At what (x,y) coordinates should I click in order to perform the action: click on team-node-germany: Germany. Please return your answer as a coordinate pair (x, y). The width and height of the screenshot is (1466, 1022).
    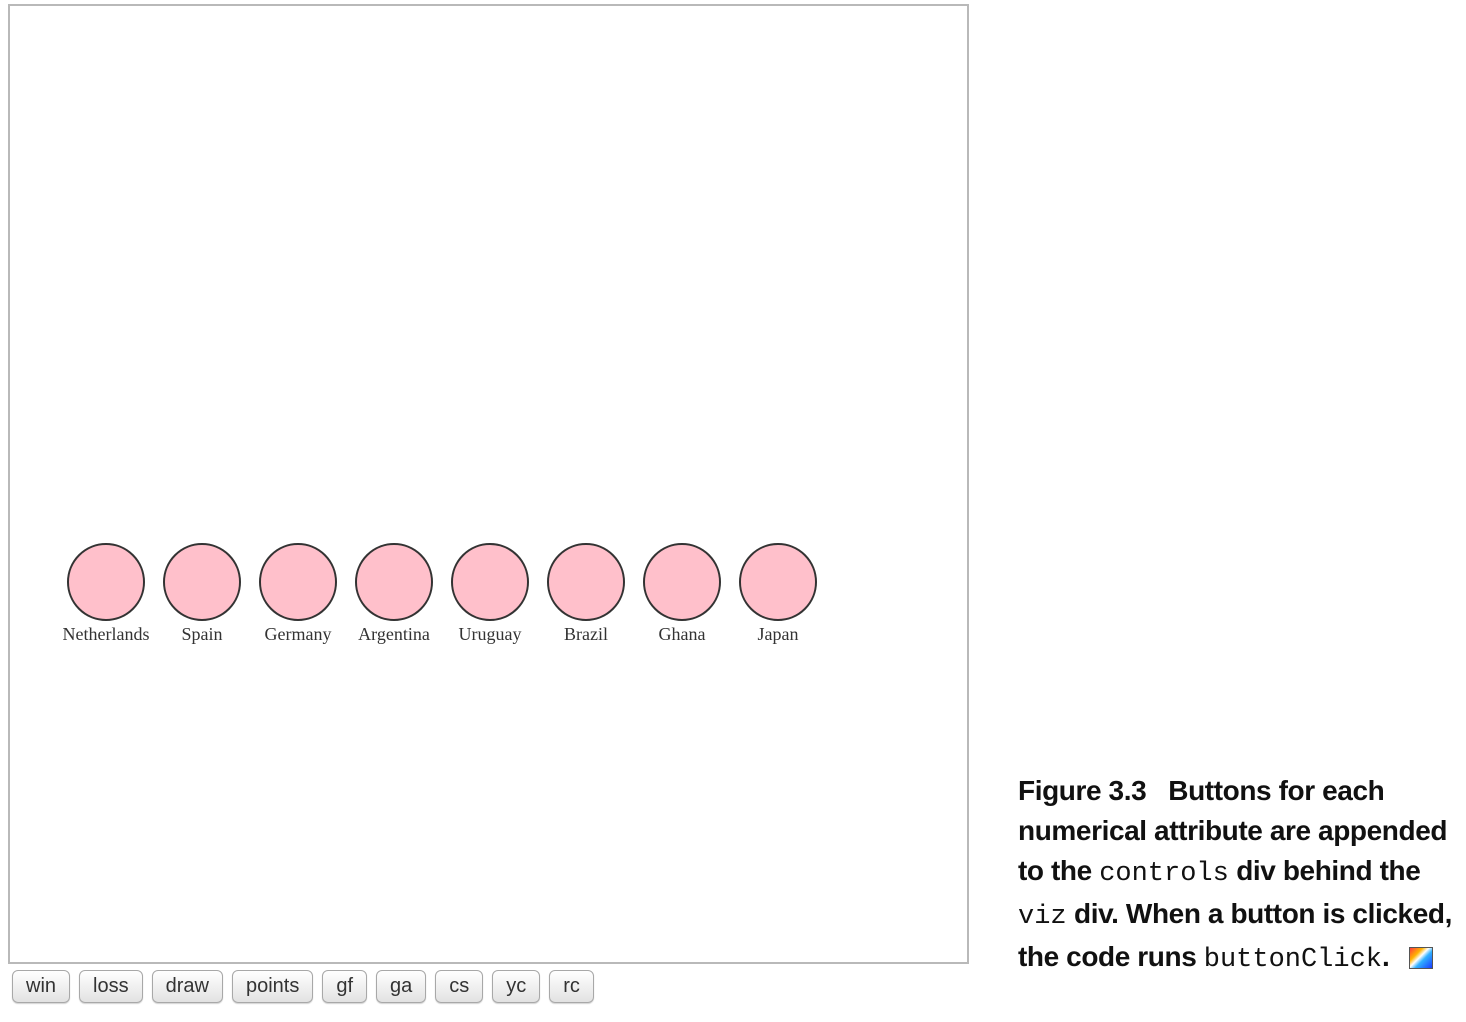
    Looking at the image, I should click on (298, 593).